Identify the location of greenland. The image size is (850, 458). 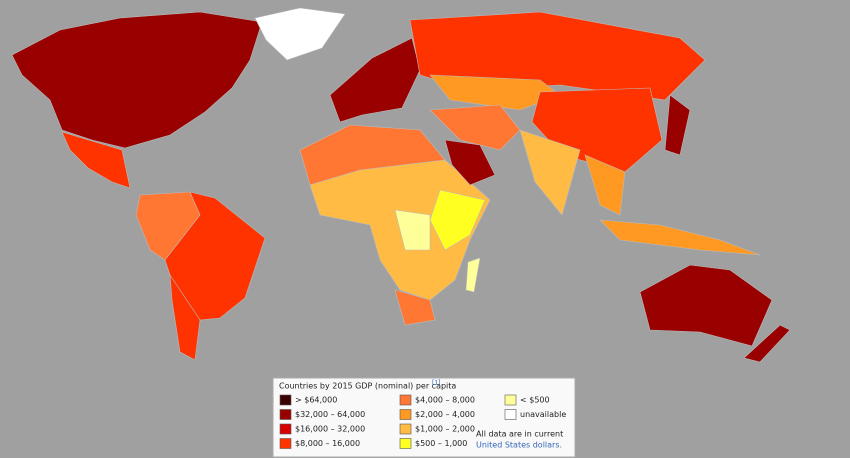
(300, 34).